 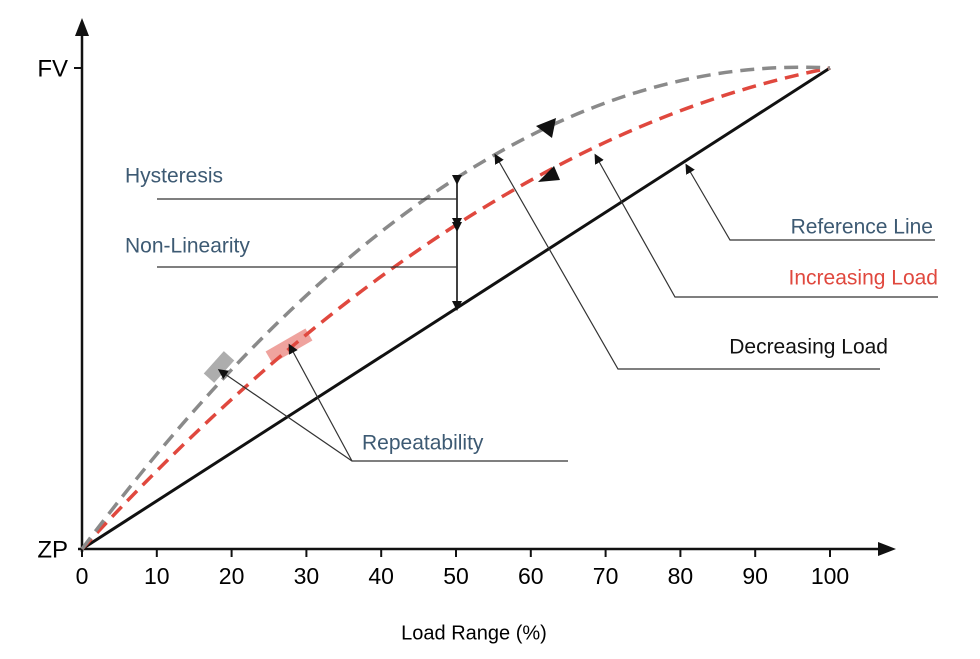 What do you see at coordinates (681, 576) in the screenshot?
I see `x-tick-label: 80` at bounding box center [681, 576].